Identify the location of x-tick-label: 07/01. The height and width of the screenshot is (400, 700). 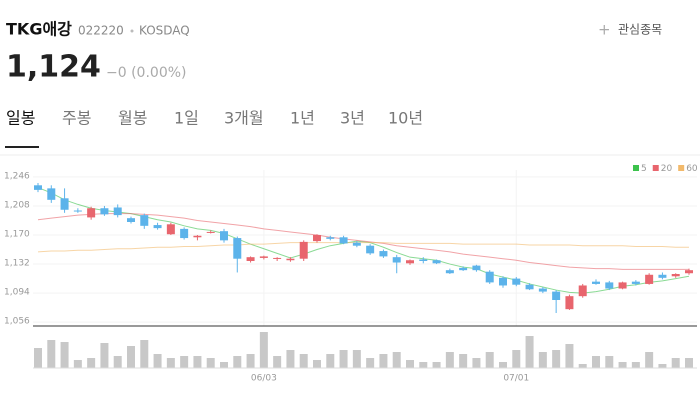
(516, 379).